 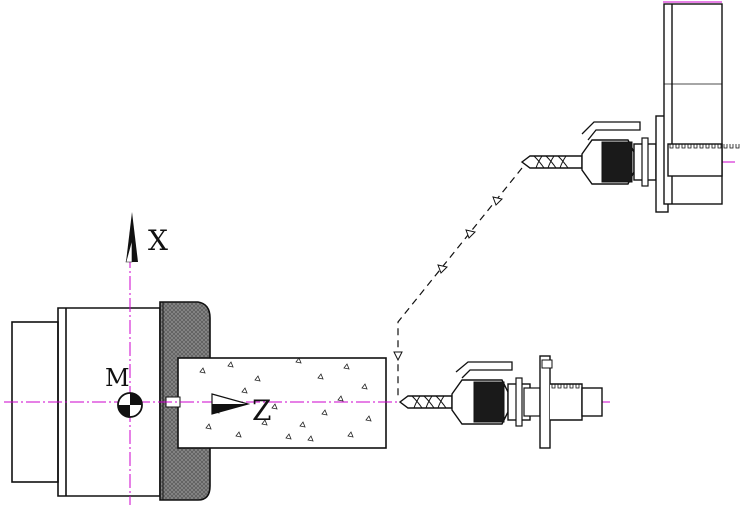 I want to click on drill-bit-start, so click(x=551, y=162).